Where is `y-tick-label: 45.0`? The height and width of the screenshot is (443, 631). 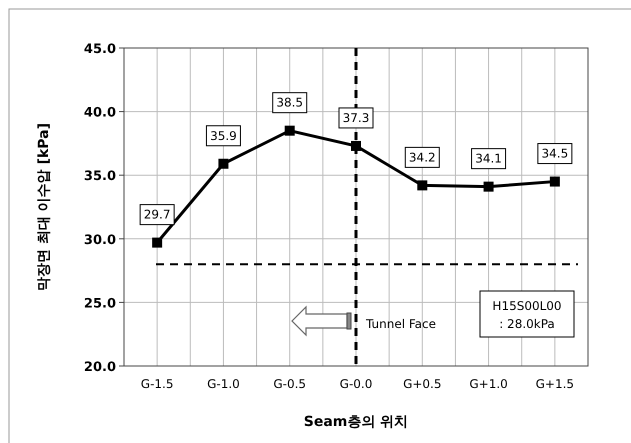
y-tick-label: 45.0 is located at coordinates (100, 49).